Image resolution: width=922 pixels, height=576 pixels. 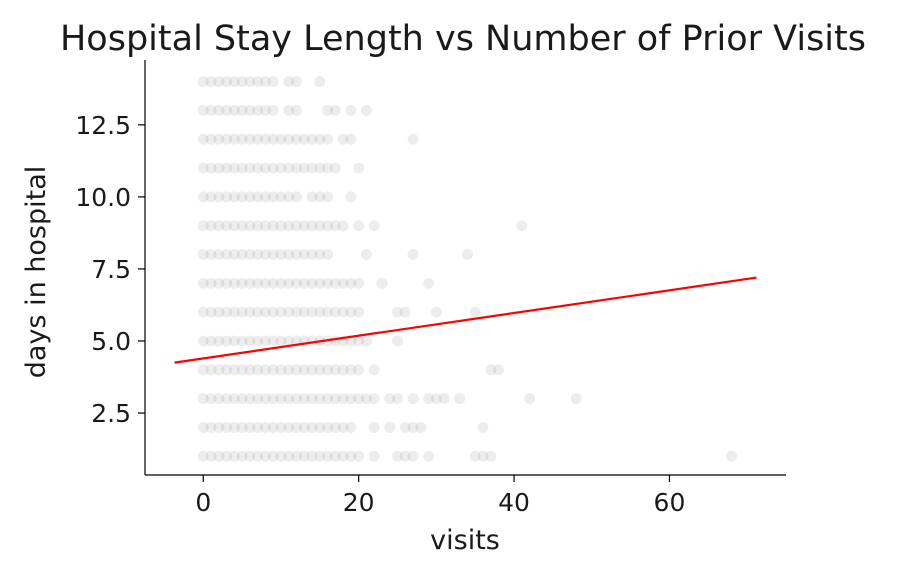 I want to click on x-axis-ticks: 0 20 40 60, so click(x=440, y=496).